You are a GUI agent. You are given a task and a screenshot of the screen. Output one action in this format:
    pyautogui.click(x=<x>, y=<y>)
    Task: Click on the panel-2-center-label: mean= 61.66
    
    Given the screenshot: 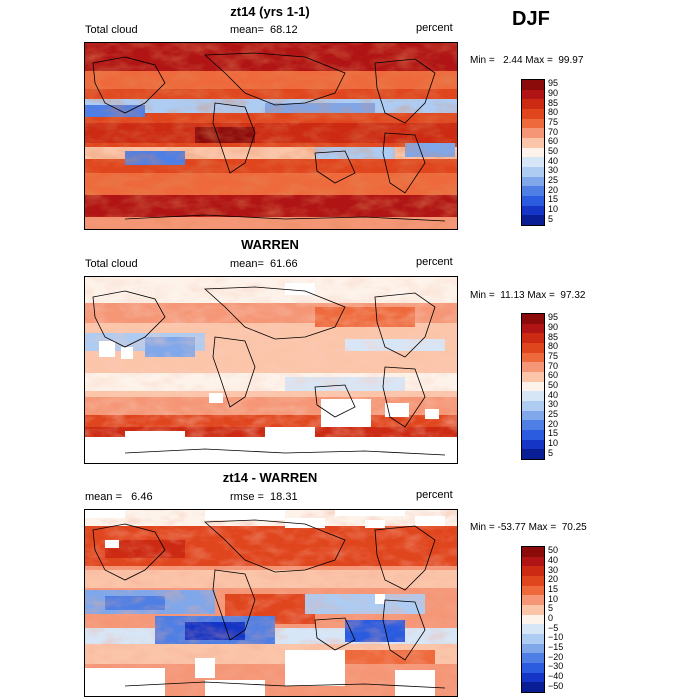 What is the action you would take?
    pyautogui.click(x=264, y=264)
    